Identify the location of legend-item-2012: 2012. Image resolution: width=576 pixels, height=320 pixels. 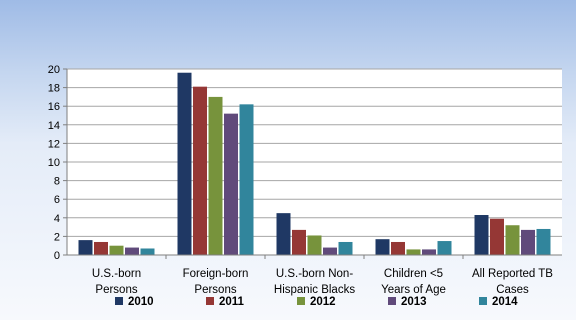
(316, 302).